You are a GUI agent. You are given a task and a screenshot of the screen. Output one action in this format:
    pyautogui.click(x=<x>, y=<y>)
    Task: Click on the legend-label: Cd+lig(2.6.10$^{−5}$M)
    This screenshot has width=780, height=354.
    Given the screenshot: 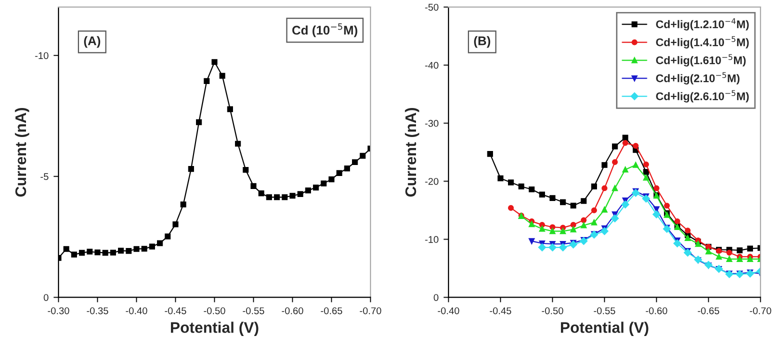 What is the action you would take?
    pyautogui.click(x=702, y=96)
    